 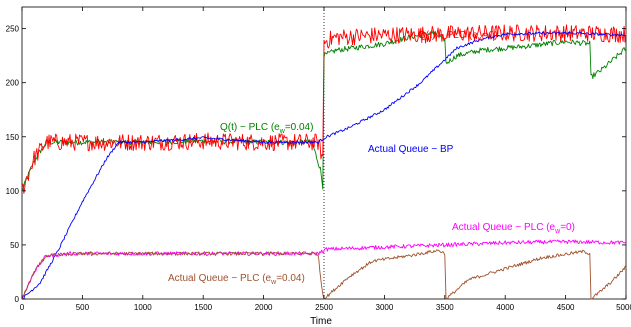 What do you see at coordinates (17, 299) in the screenshot?
I see `y-tick-label: 0` at bounding box center [17, 299].